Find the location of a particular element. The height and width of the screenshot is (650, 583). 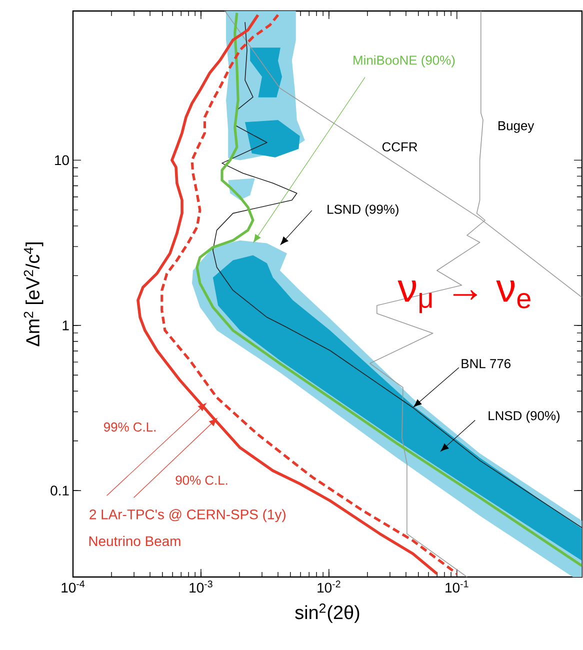

y-axis-title: Δm$^{2}$ [eV$^{2}$/c$^{4}$] is located at coordinates (34, 294).